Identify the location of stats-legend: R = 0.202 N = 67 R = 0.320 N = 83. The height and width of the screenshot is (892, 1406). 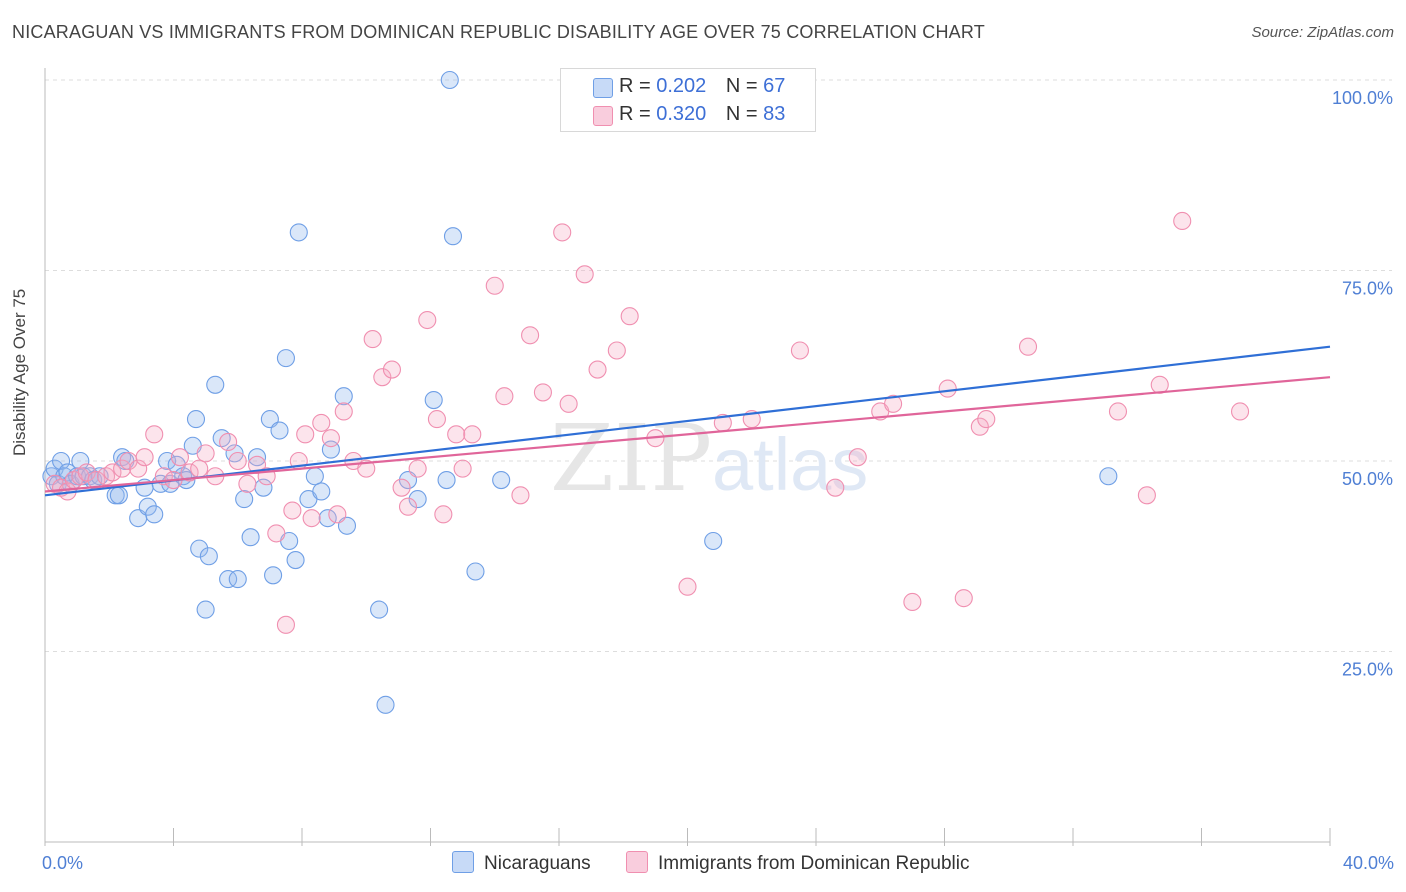
(688, 100).